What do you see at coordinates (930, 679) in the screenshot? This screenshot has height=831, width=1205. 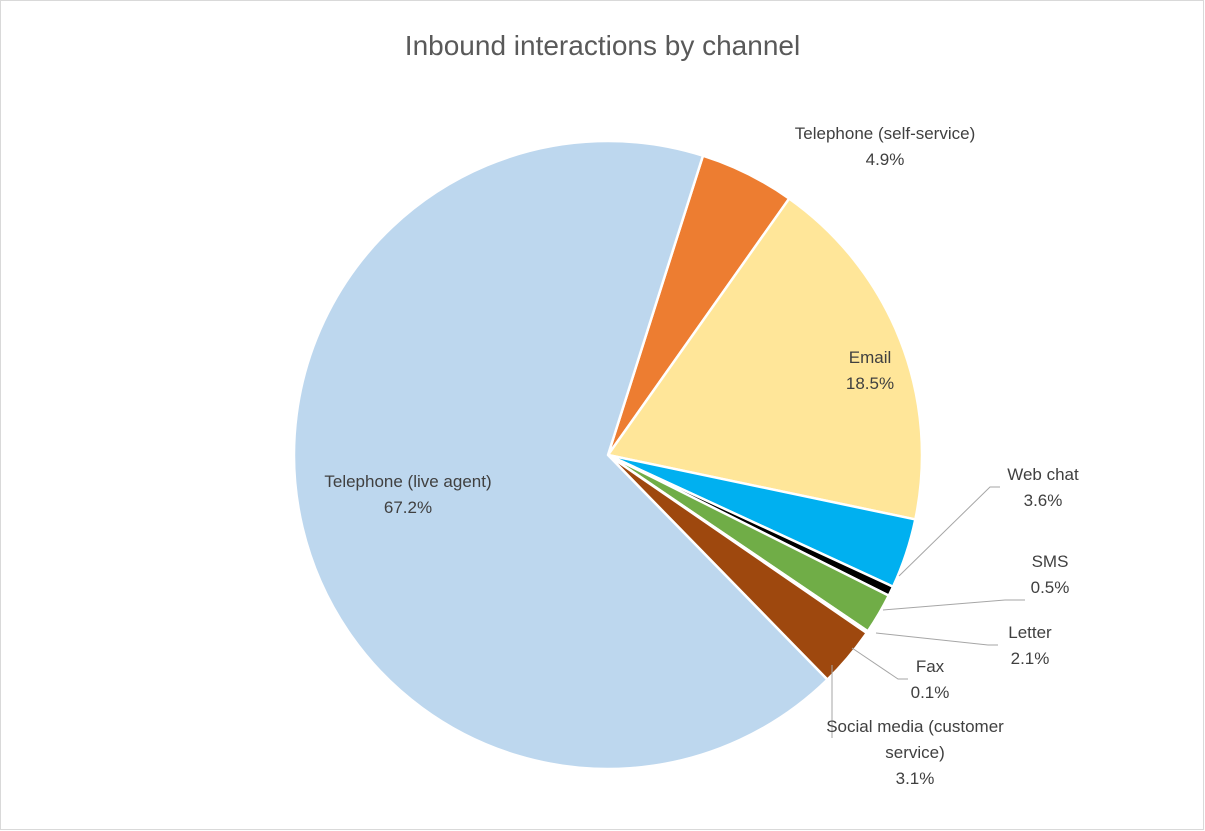 I see `data-label-fax: Fax 0.1%` at bounding box center [930, 679].